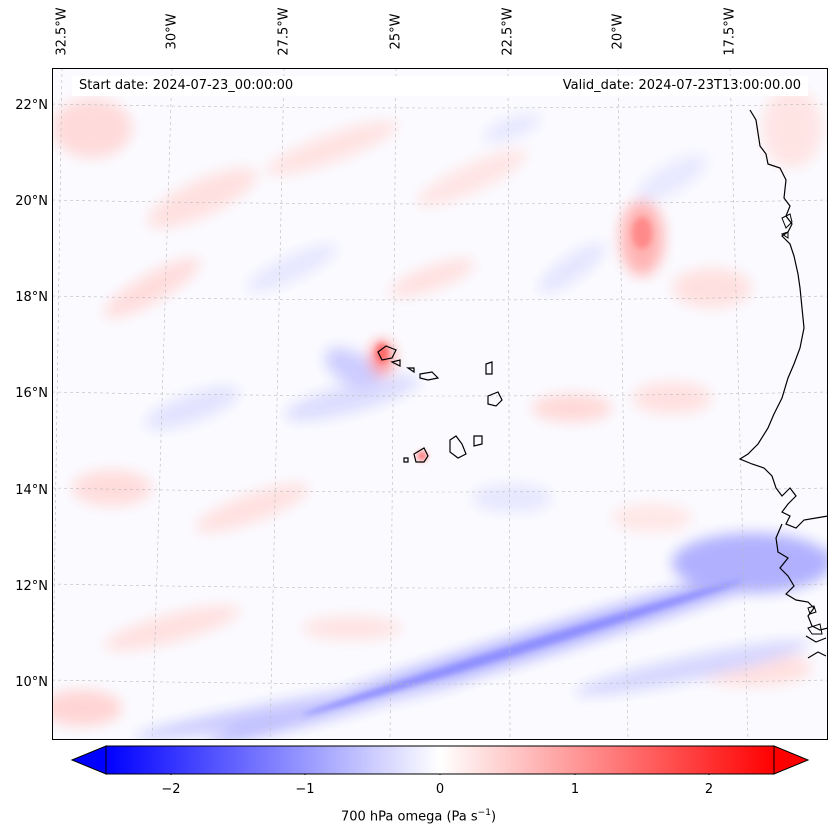  Describe the element at coordinates (172, 31) in the screenshot. I see `longitude-label: 30°W` at that location.